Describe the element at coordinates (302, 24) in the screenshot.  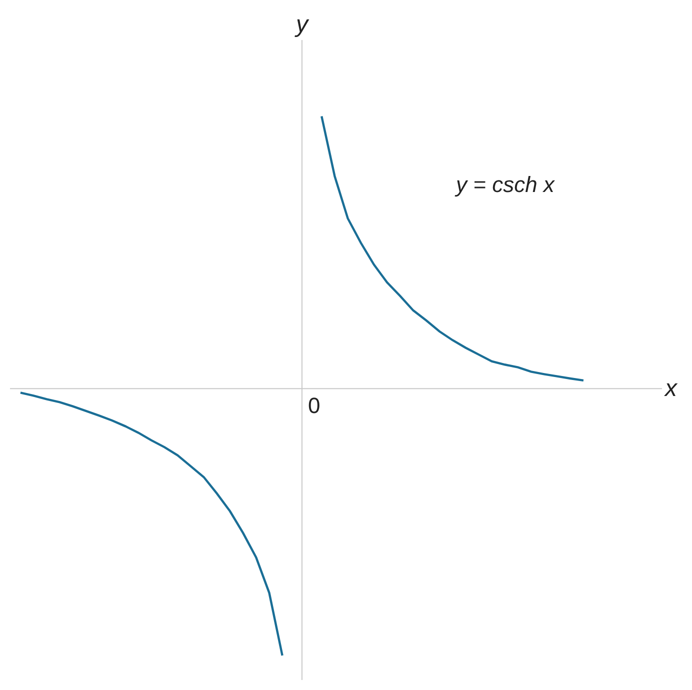
I see `y-axis-title: y` at that location.